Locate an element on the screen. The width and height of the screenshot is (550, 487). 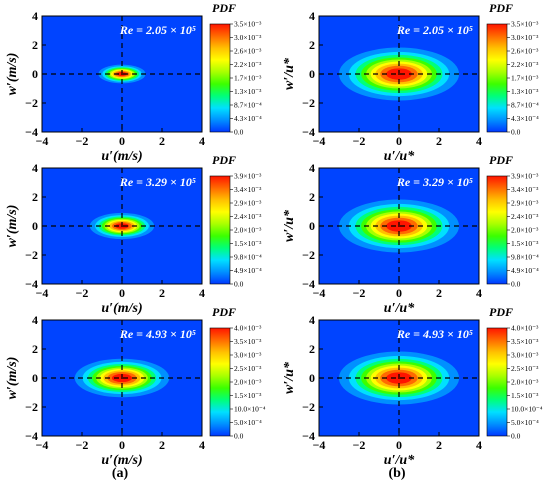
colorbar-tick-label: 3.9×10⁻³ is located at coordinates (248, 176).